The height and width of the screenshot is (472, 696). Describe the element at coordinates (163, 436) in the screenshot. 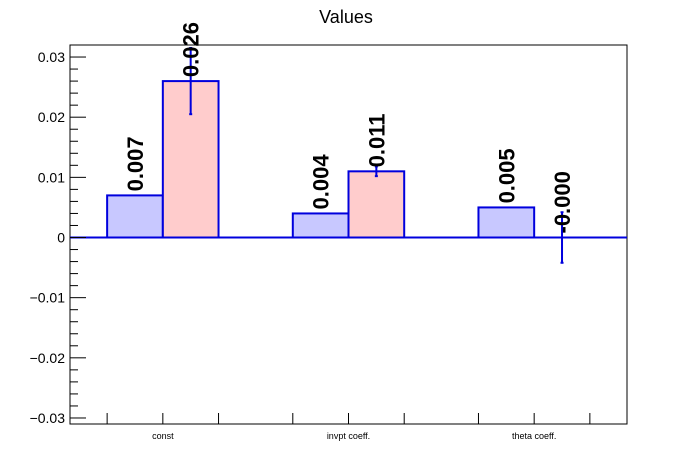

I see `x-tick-label: const` at that location.